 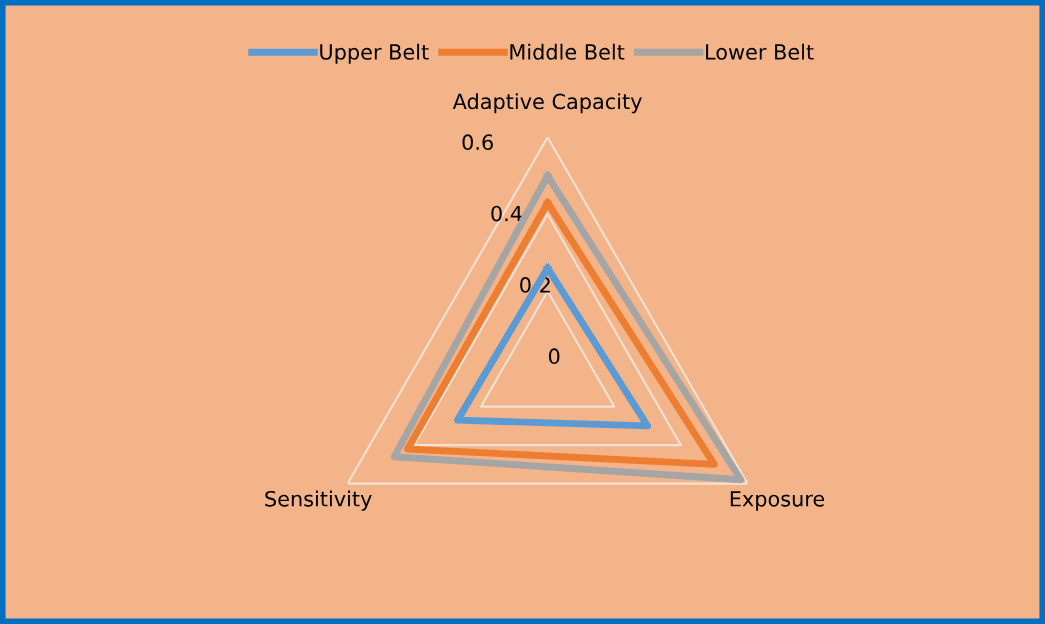 What do you see at coordinates (777, 501) in the screenshot?
I see `spoke-label: Exposure` at bounding box center [777, 501].